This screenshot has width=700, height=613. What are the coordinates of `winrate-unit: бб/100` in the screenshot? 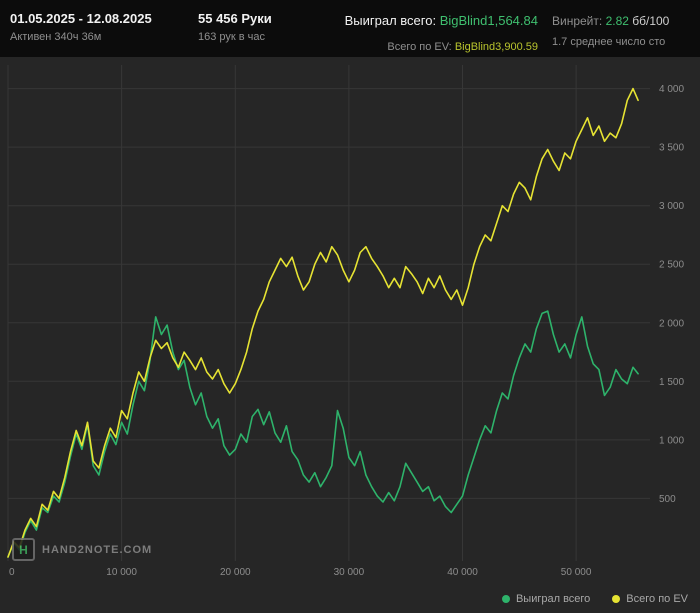 It's located at (649, 21).